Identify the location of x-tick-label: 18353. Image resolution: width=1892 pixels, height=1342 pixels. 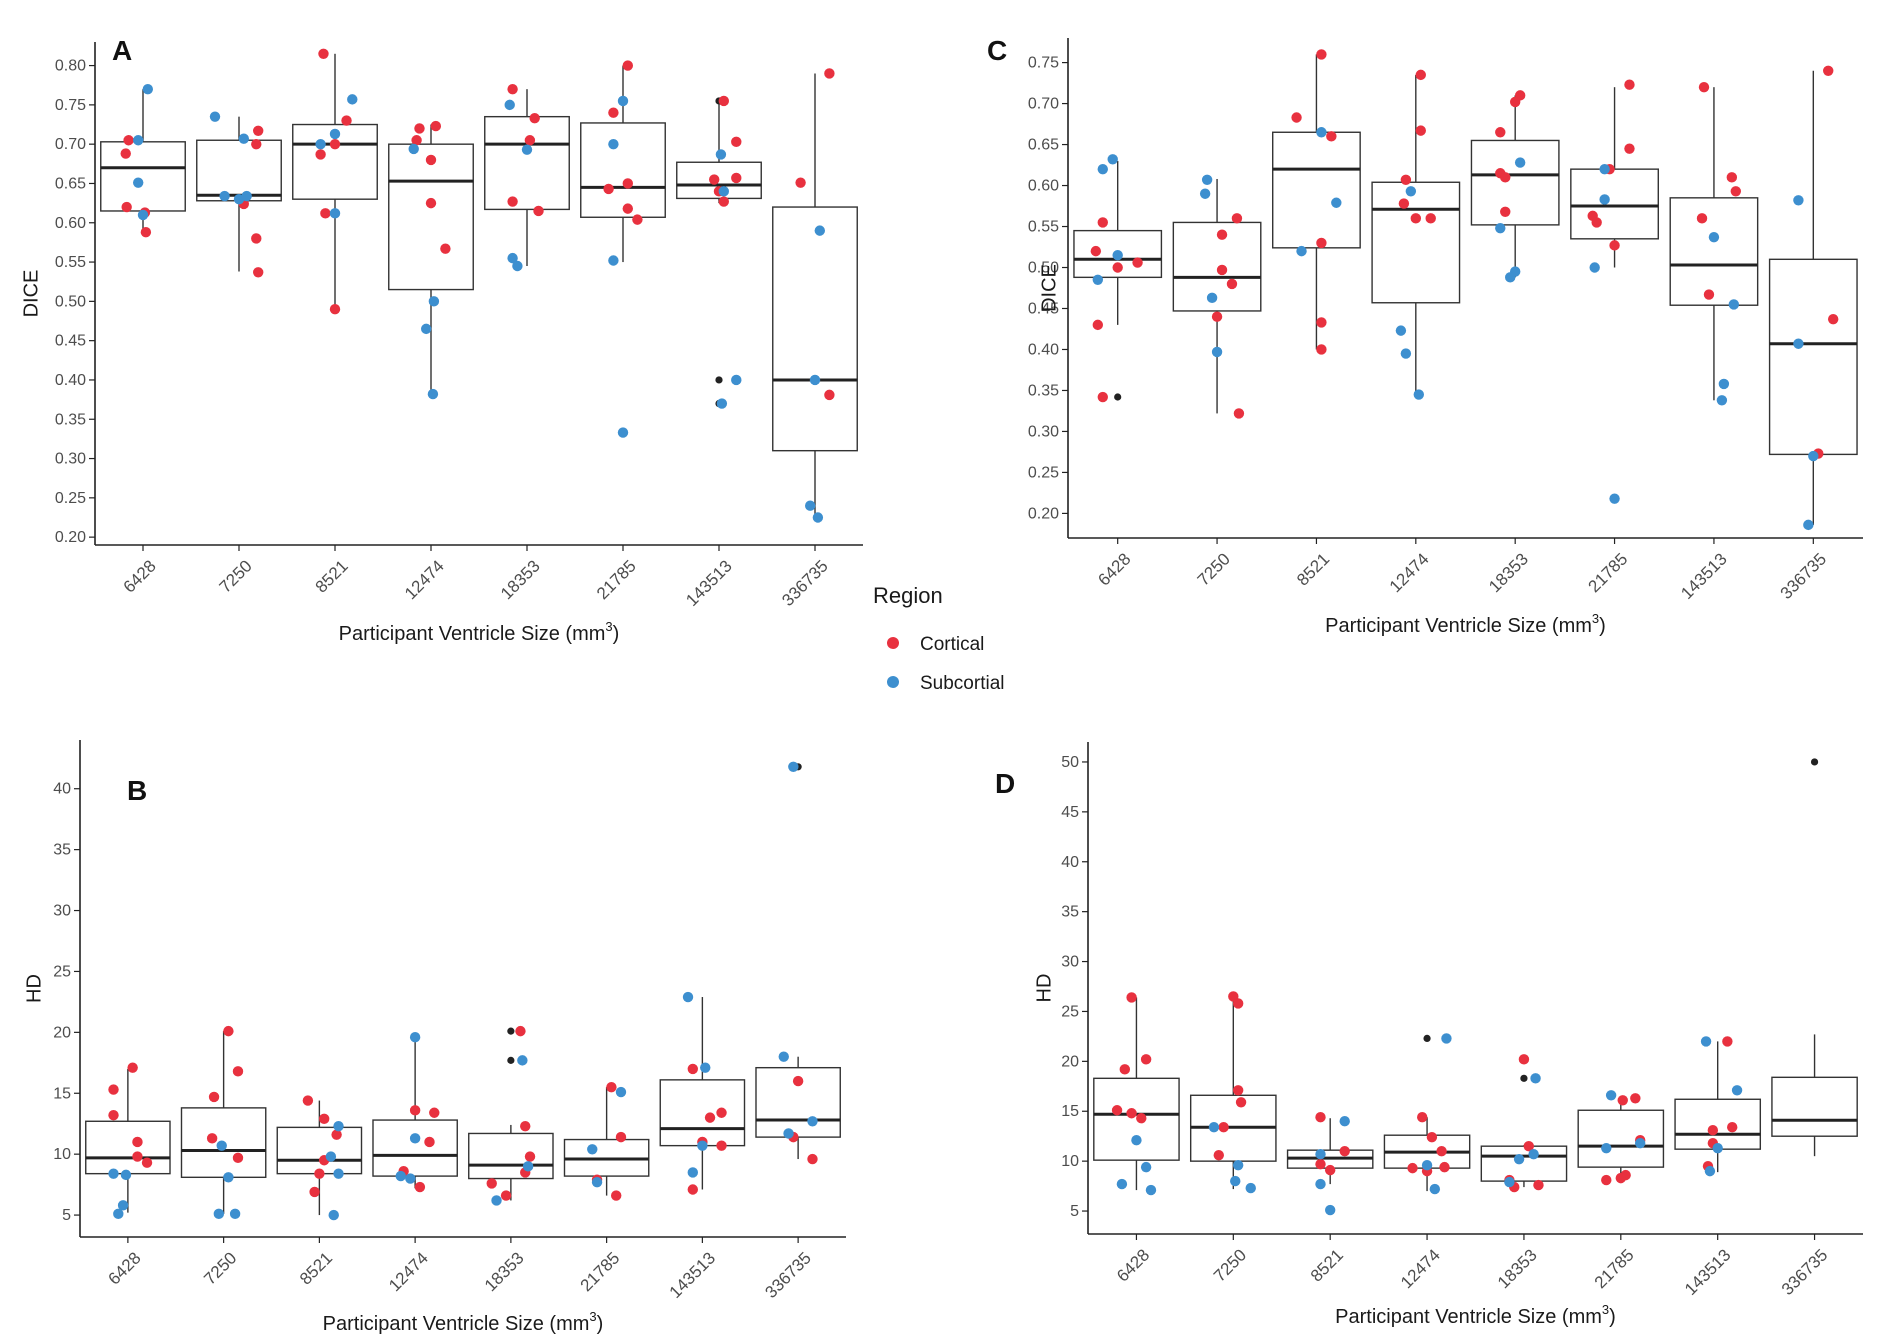
(504, 1271).